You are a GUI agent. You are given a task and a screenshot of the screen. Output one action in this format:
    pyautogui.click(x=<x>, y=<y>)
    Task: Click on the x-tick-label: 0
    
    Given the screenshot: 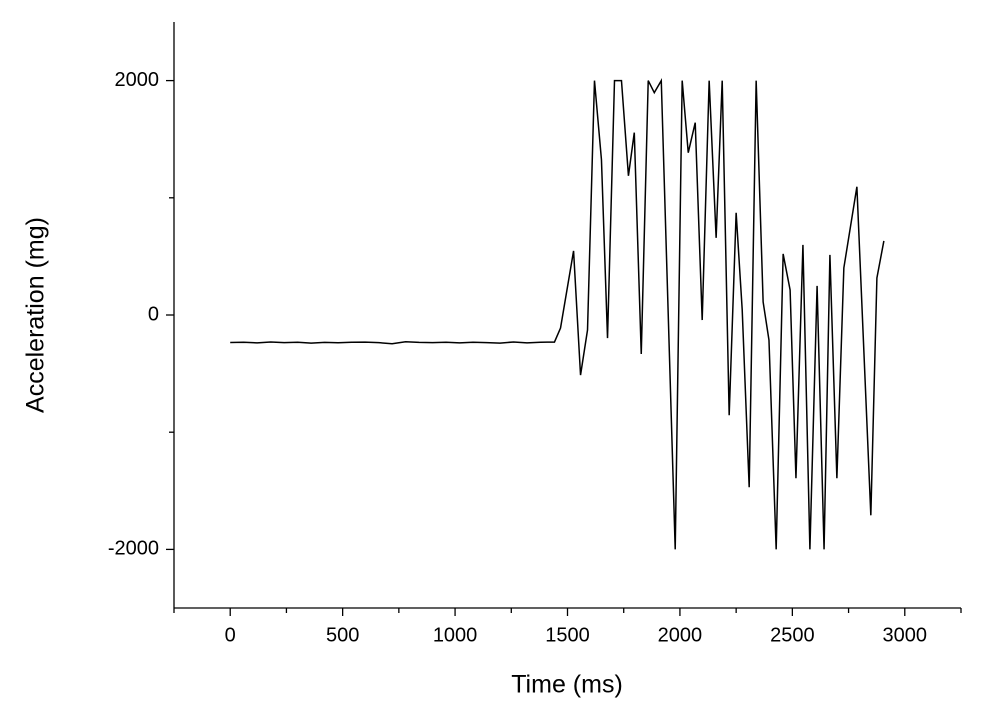 What is the action you would take?
    pyautogui.click(x=230, y=635)
    